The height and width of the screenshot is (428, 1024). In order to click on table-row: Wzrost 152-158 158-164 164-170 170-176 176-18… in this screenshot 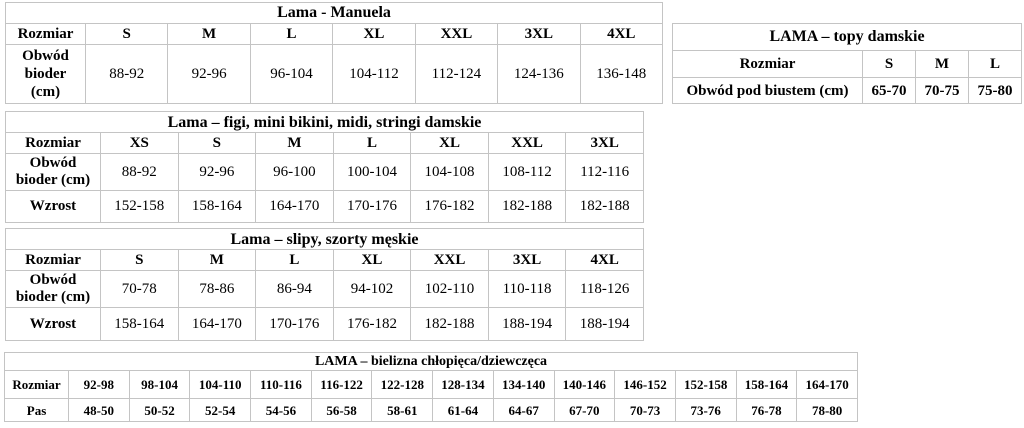, I will do `click(324, 206)`.